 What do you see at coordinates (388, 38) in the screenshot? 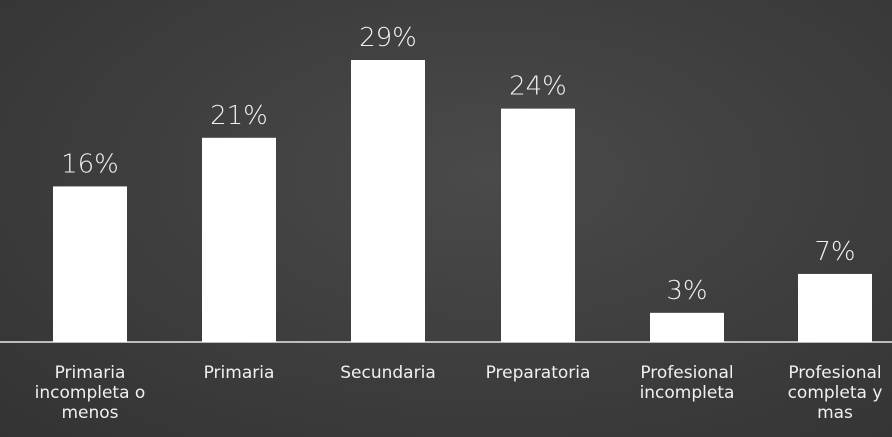
I see `value-label-2: 29%` at bounding box center [388, 38].